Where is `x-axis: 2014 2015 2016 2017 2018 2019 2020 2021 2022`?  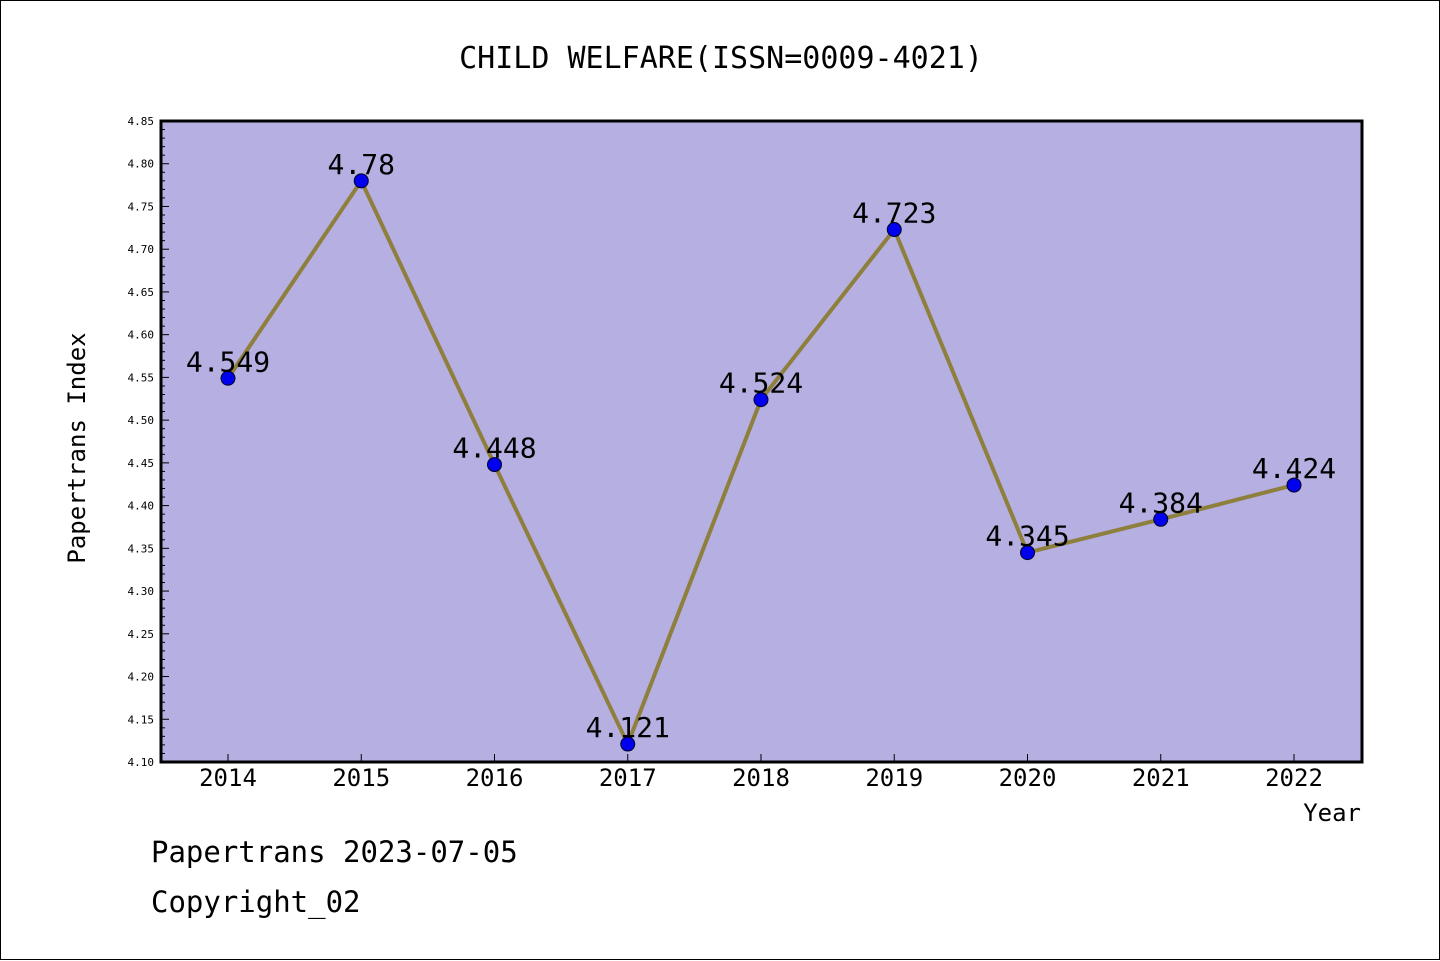 x-axis: 2014 2015 2016 2017 2018 2019 2020 2021 2022 is located at coordinates (761, 773).